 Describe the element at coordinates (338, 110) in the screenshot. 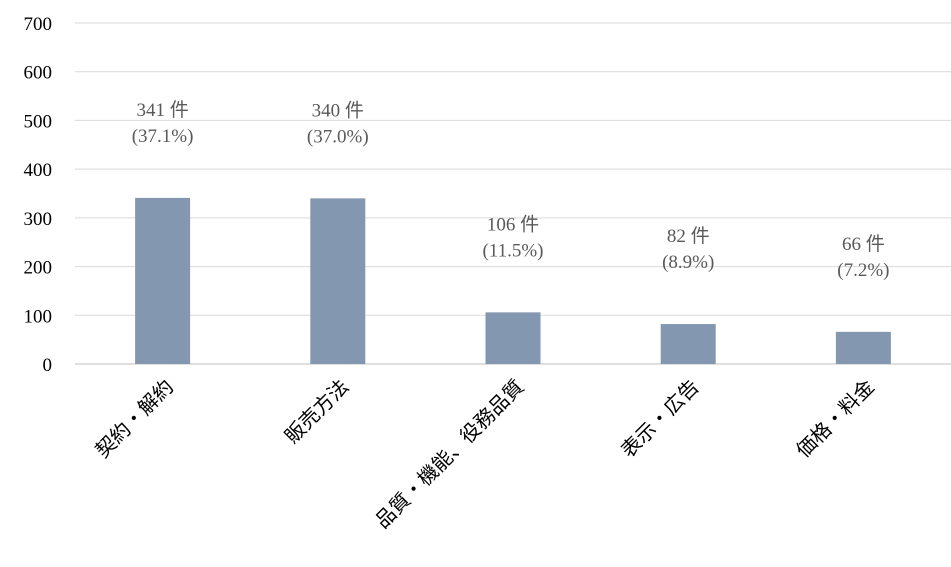

I see `data-label-count: 340 件` at that location.